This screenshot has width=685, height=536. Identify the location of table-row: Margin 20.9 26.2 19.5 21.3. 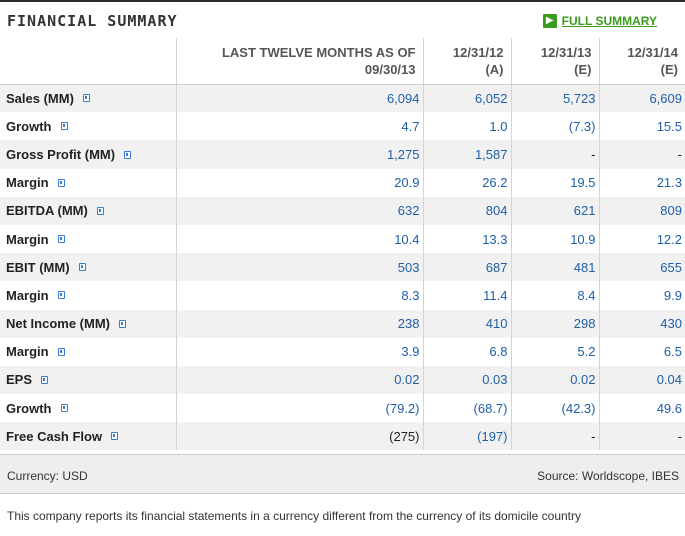
(342, 182).